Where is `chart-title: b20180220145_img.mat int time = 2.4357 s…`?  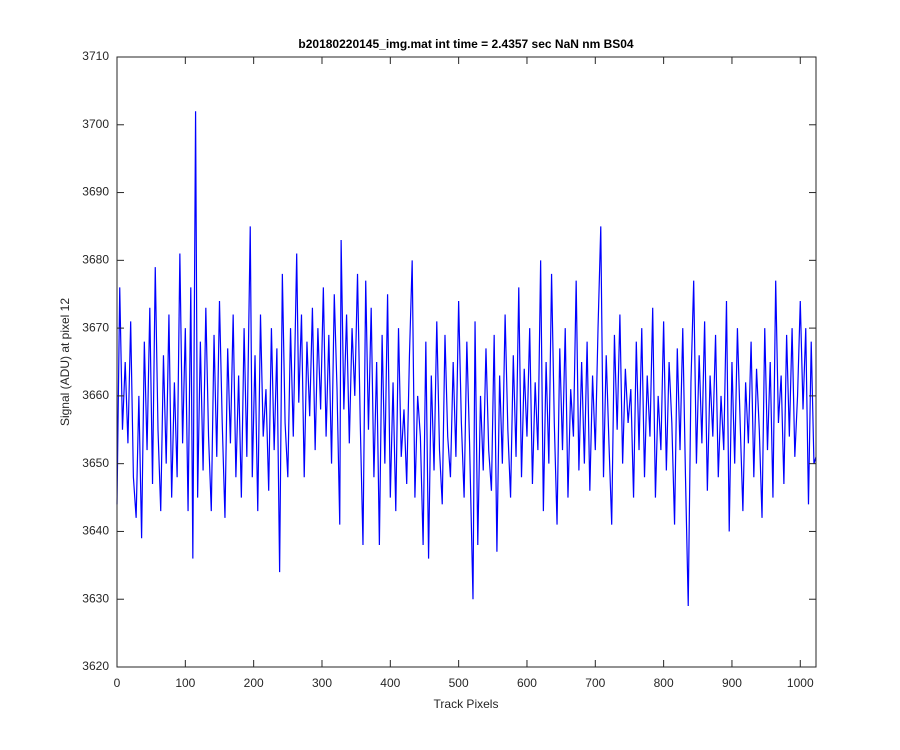
chart-title: b20180220145_img.mat int time = 2.4357 s… is located at coordinates (466, 44).